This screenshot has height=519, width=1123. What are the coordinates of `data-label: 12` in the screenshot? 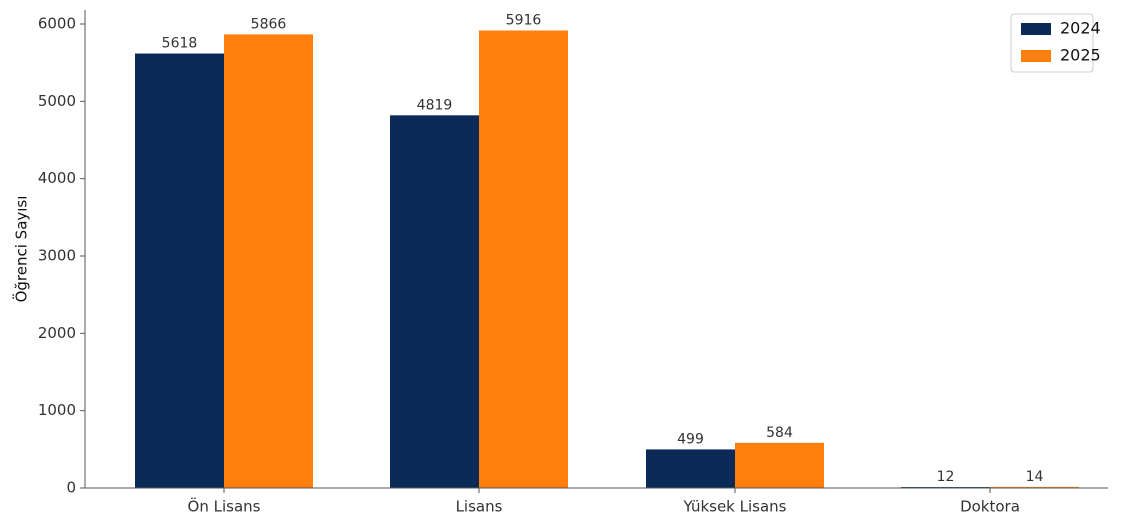 It's located at (946, 477).